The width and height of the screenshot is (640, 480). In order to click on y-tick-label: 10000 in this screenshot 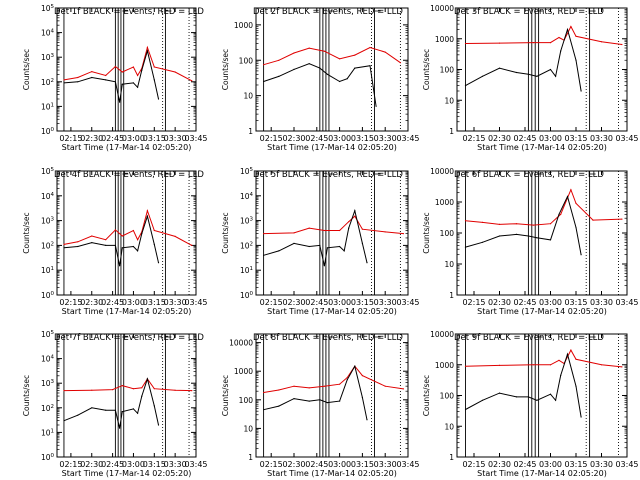, I will do `click(442, 8)`.